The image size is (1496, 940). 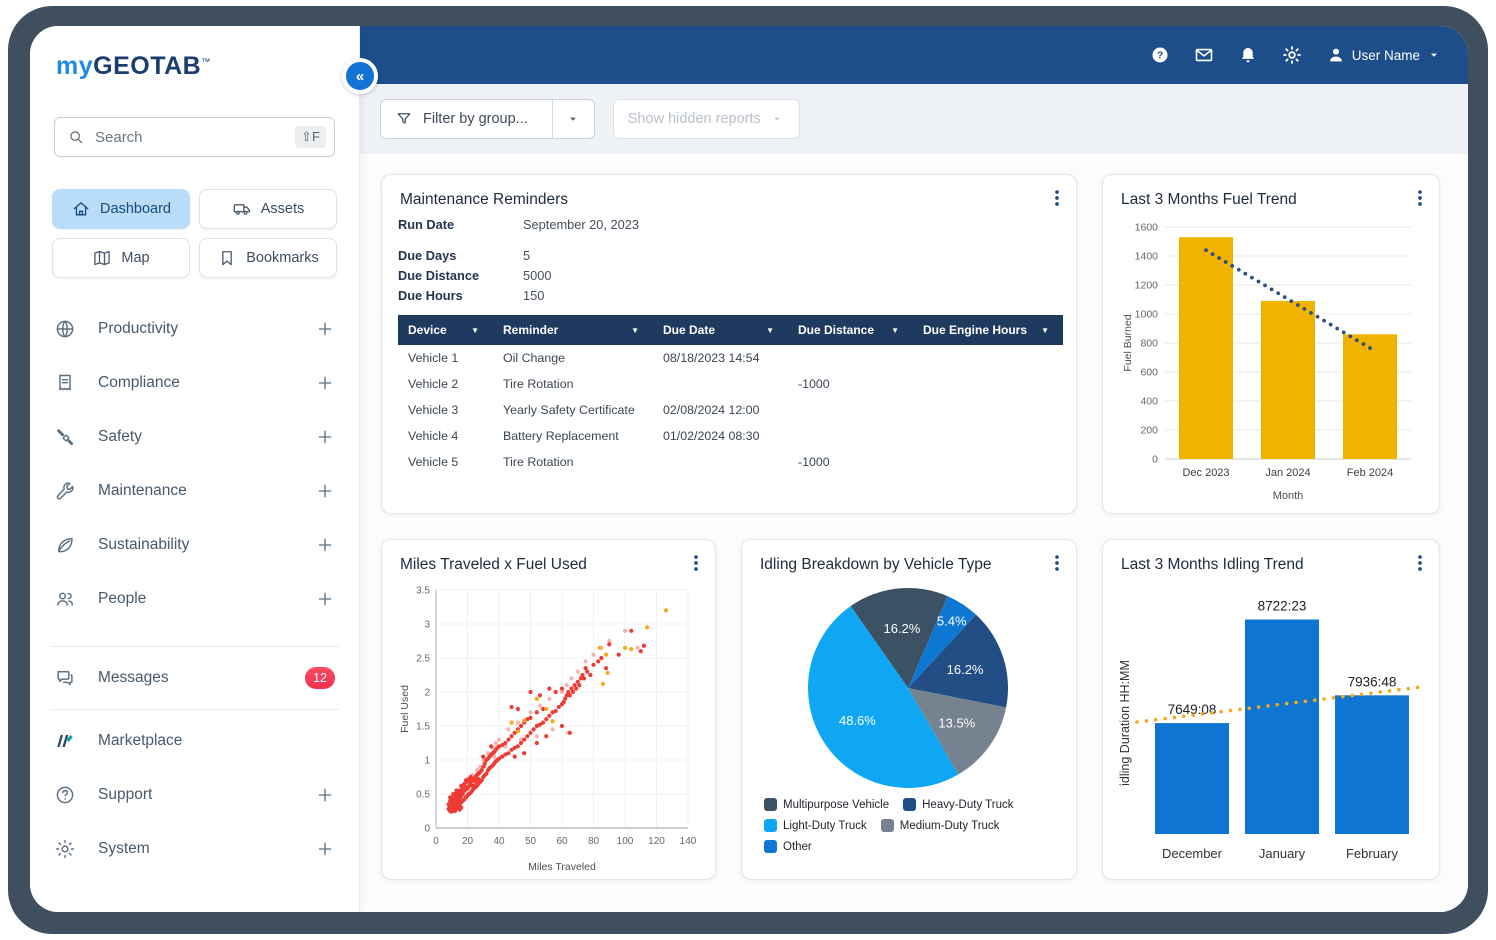 I want to click on brand-logo: myGEOTAB™, so click(x=194, y=62).